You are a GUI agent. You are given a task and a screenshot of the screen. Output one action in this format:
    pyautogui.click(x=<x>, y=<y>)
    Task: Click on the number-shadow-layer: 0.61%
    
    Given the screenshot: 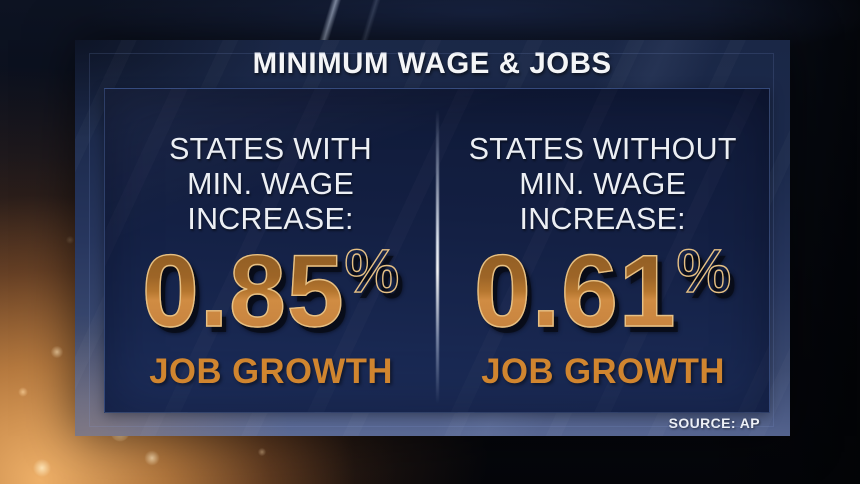 What is the action you would take?
    pyautogui.click(x=608, y=297)
    